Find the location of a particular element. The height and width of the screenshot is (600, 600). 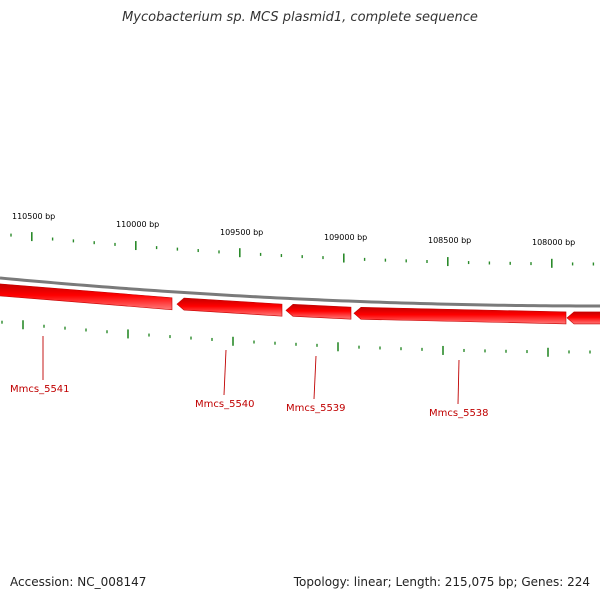

scale-label: 108000 bp is located at coordinates (553, 242).